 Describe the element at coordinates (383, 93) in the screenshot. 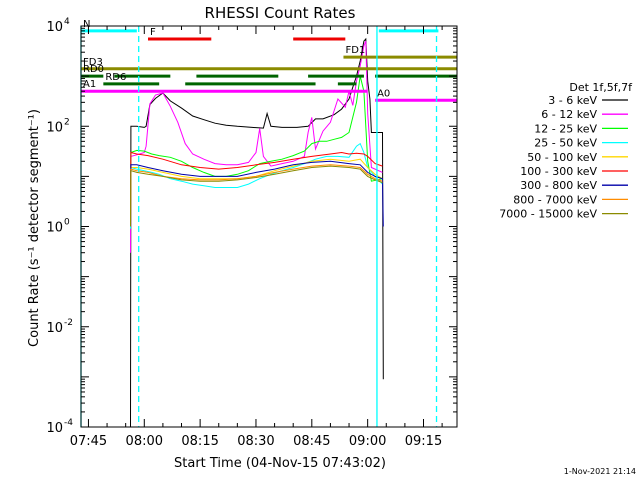

I see `flag-label-7: A0` at that location.